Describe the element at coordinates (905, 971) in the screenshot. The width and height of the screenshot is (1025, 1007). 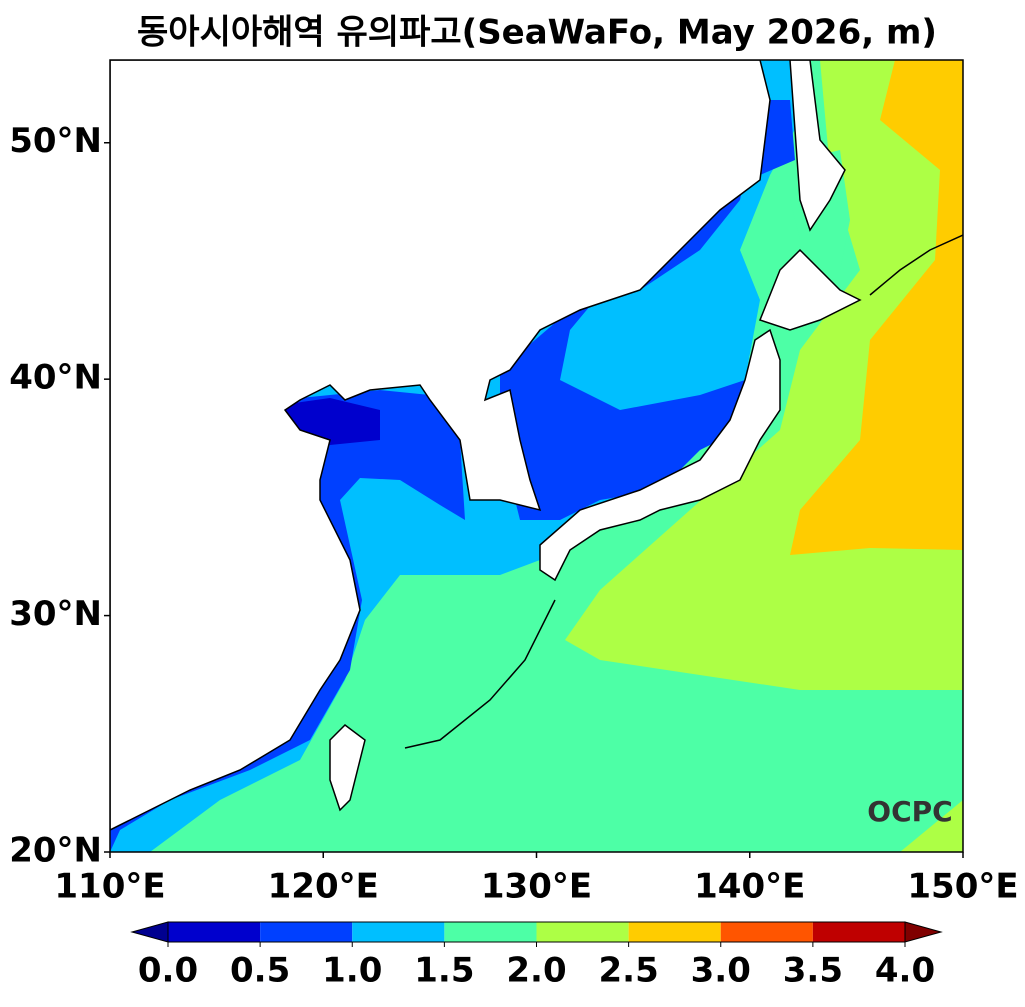
I see `colorbar-tick-label: 4.0` at that location.